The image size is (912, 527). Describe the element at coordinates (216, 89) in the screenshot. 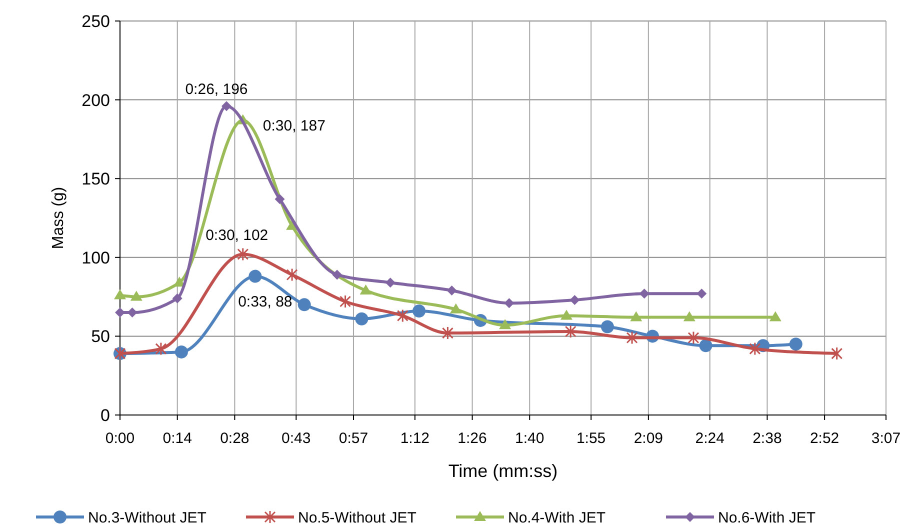

I see `annotation: 0:26, 196` at that location.